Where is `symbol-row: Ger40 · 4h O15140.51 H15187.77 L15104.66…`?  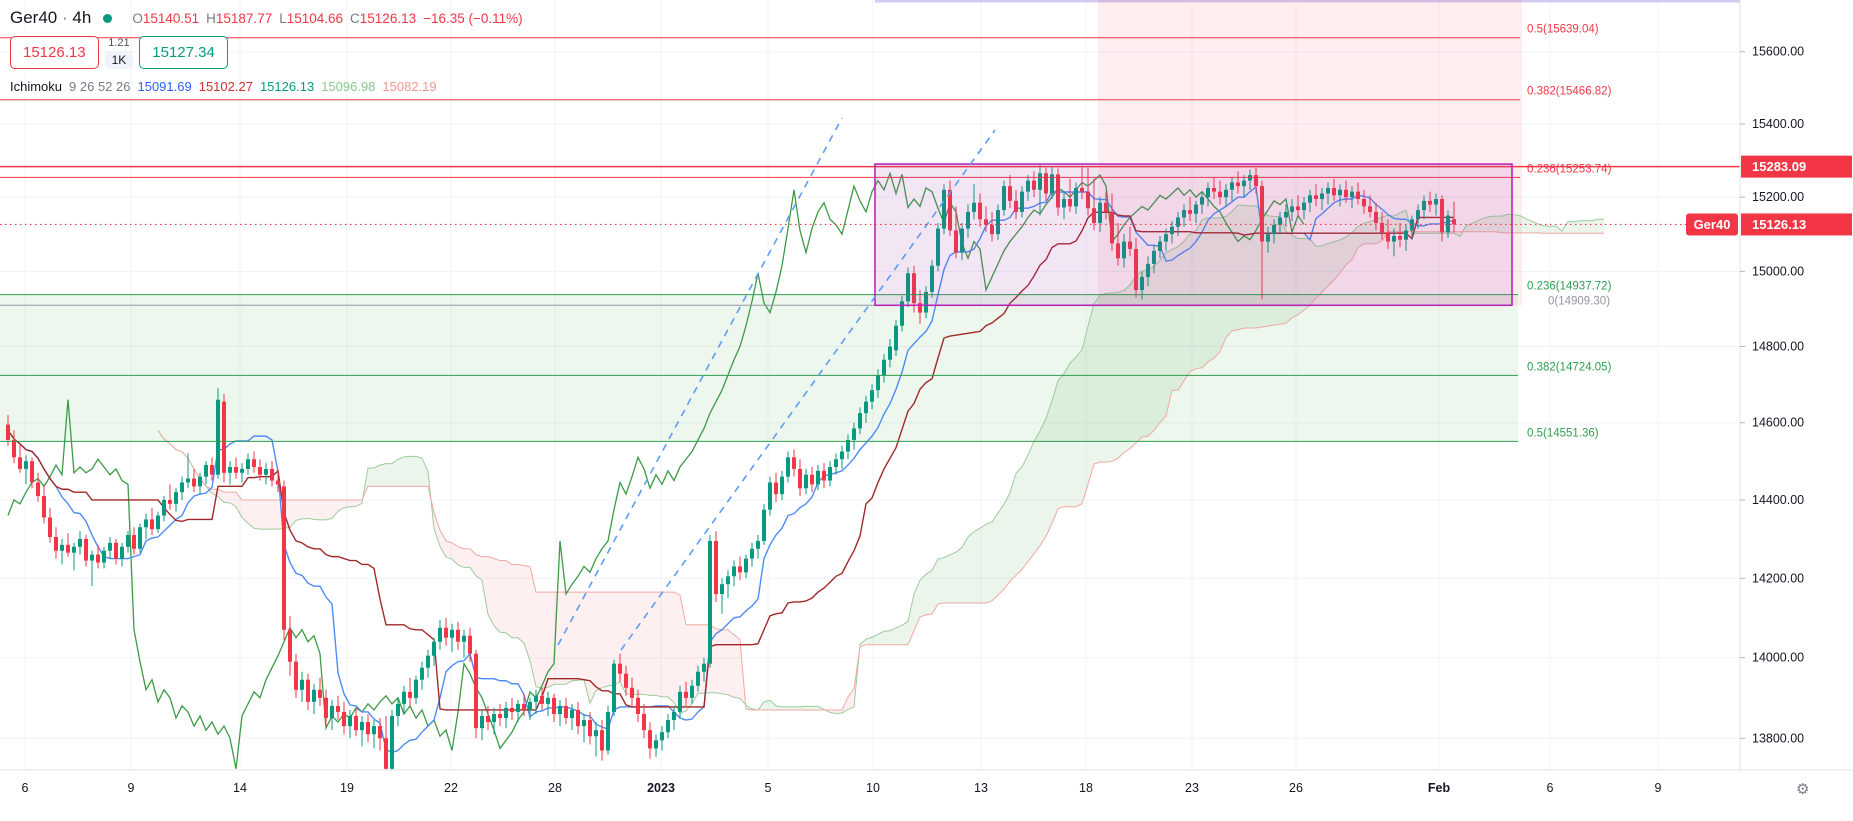 symbol-row: Ger40 · 4h O15140.51 H15187.77 L15104.66… is located at coordinates (266, 18).